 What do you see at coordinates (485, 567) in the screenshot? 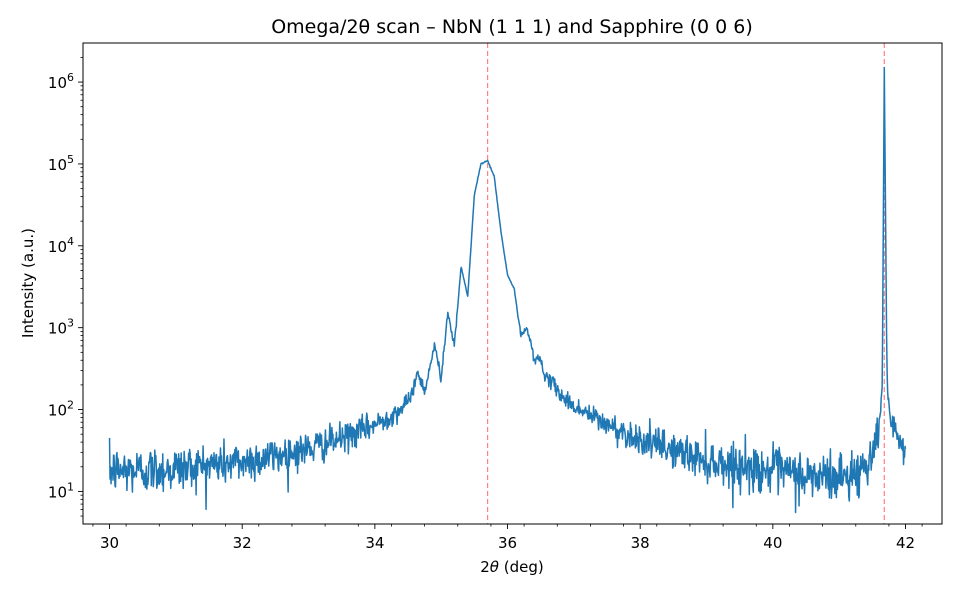
I see `x-axis-label-prefix: 2` at bounding box center [485, 567].